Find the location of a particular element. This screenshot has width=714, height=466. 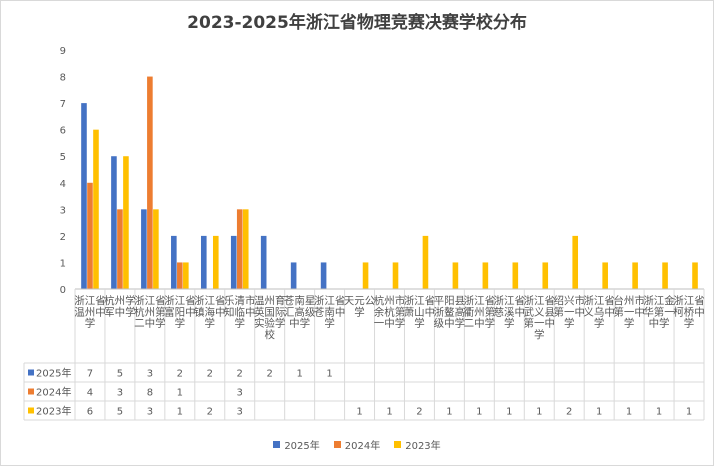

legend-item: 2025年 is located at coordinates (296, 444).